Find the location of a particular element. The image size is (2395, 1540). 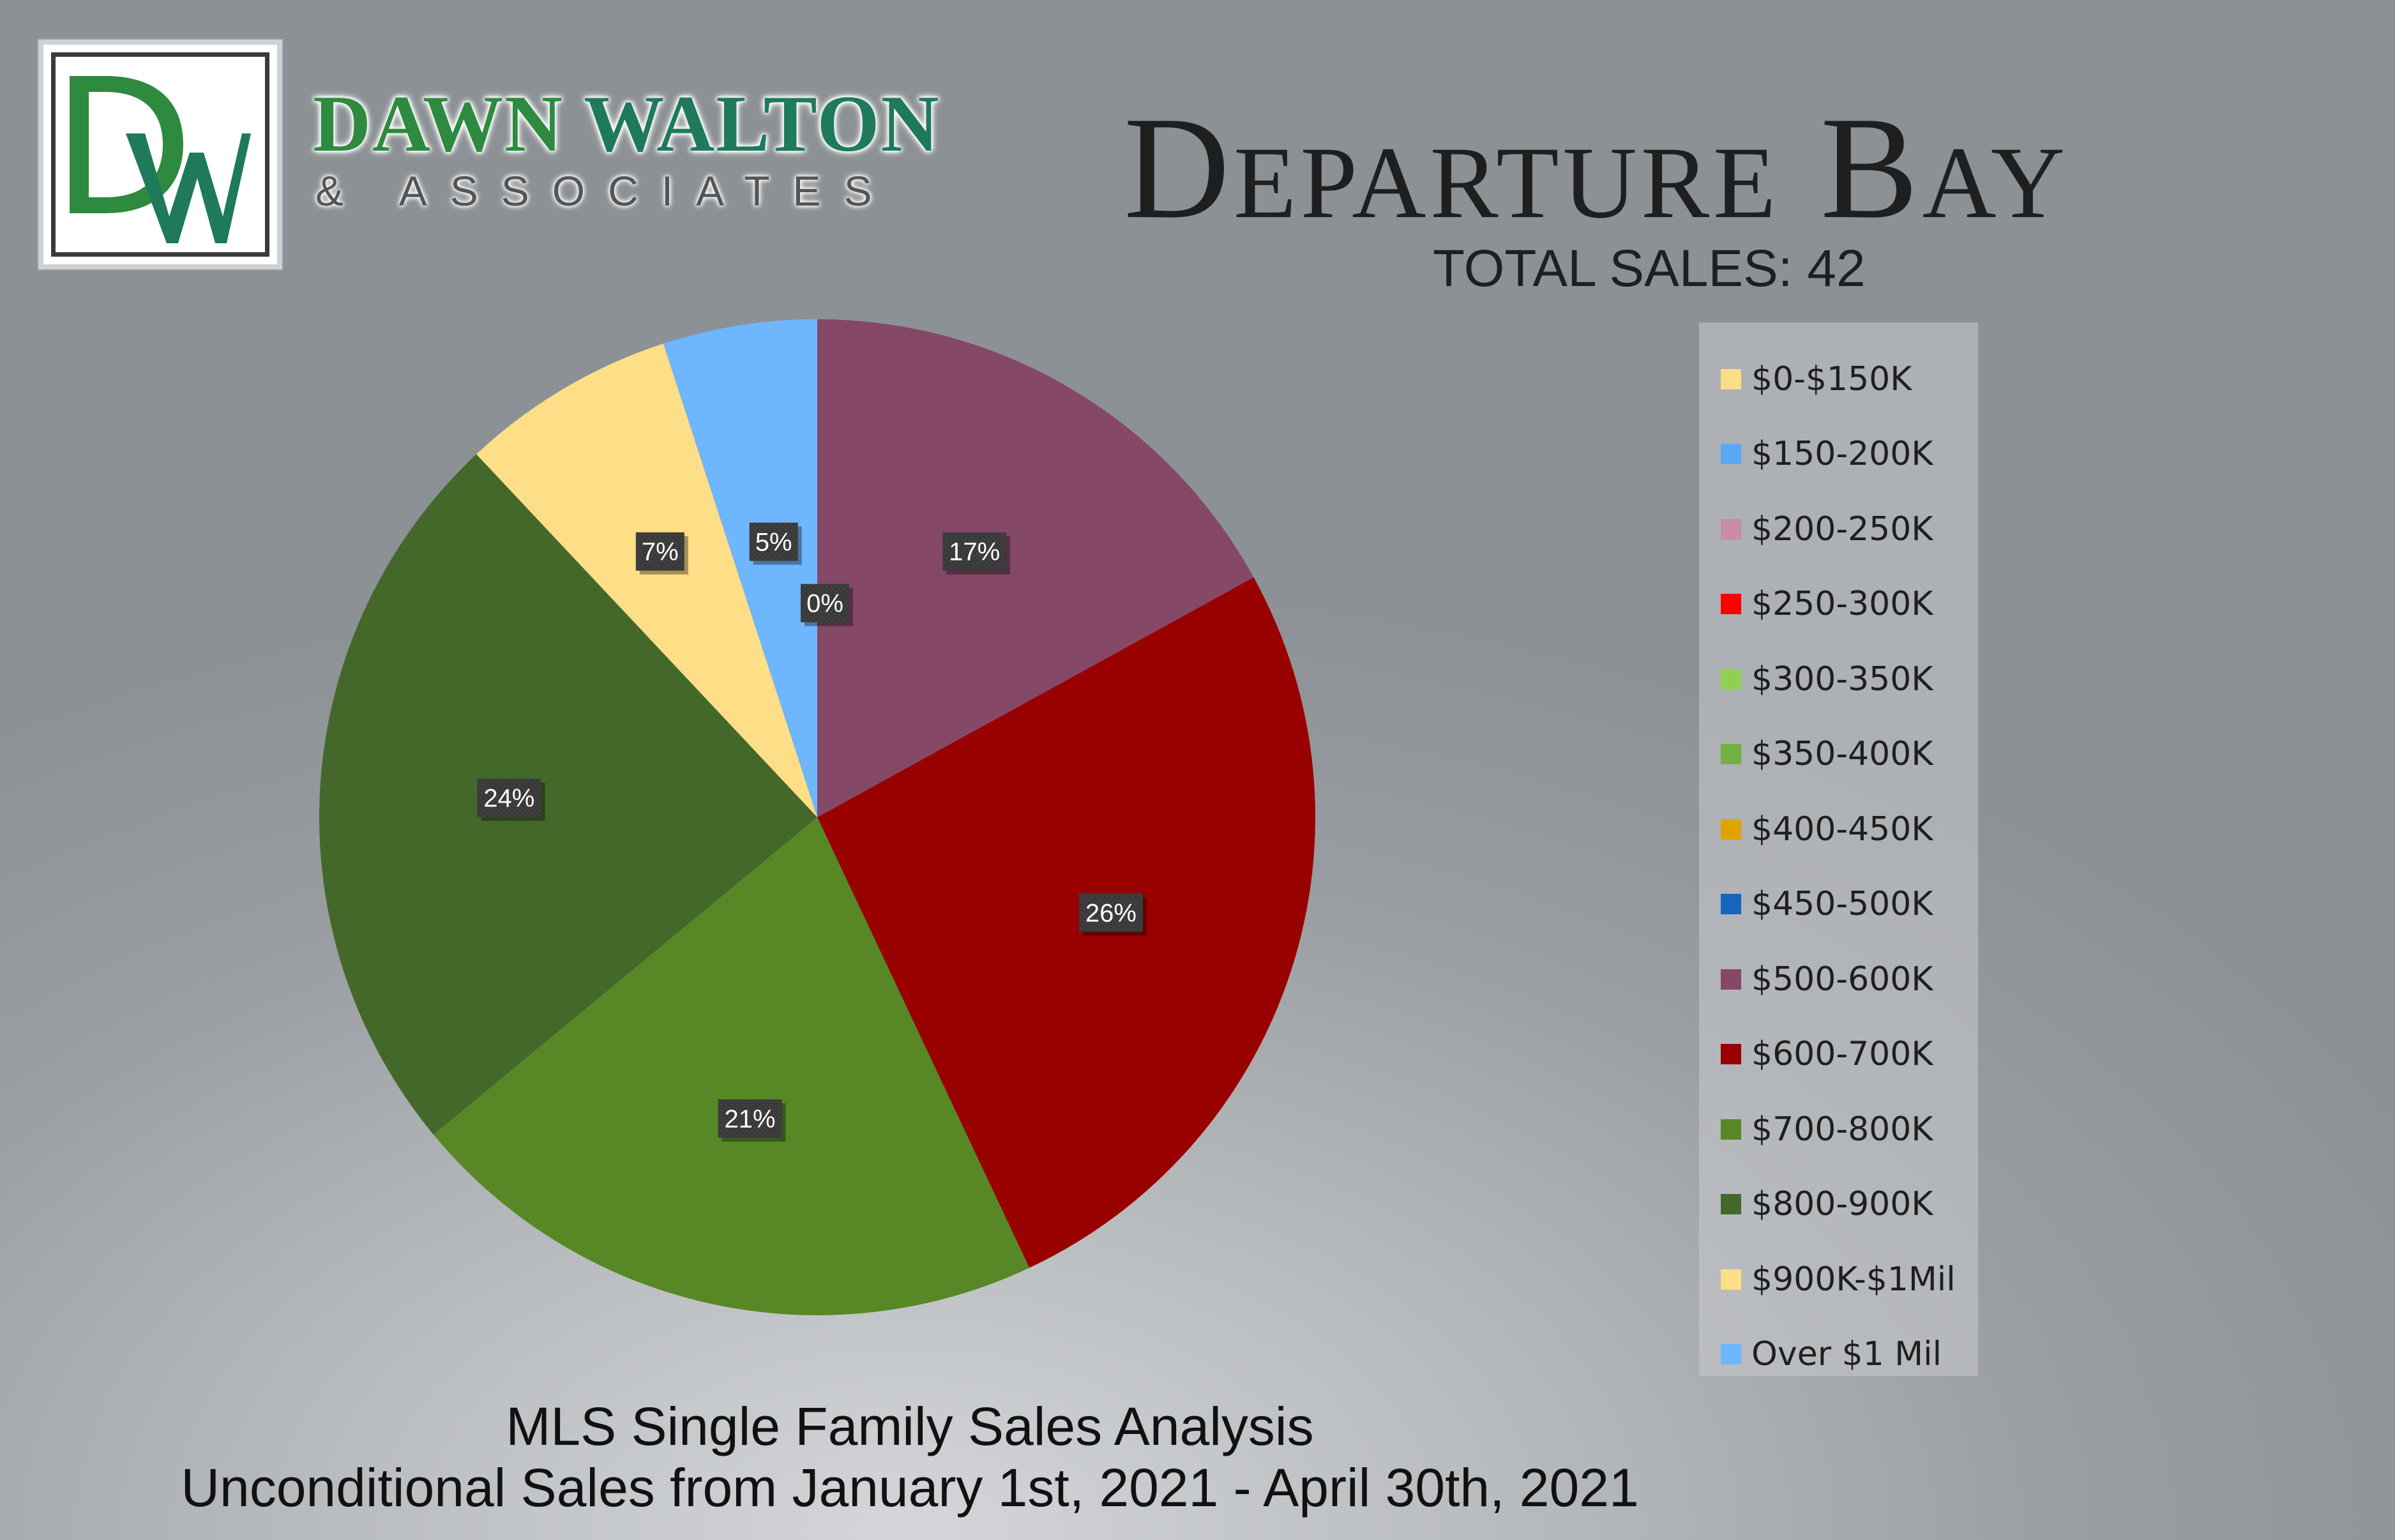

legend-item-800-900k: $800-900K is located at coordinates (1838, 1204).